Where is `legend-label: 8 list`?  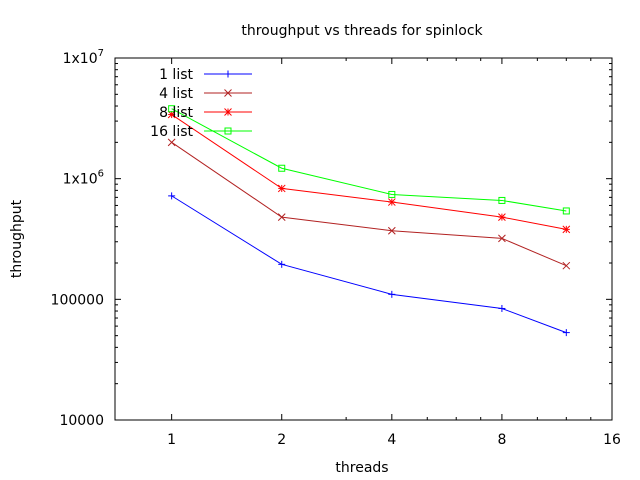 legend-label: 8 list is located at coordinates (176, 113).